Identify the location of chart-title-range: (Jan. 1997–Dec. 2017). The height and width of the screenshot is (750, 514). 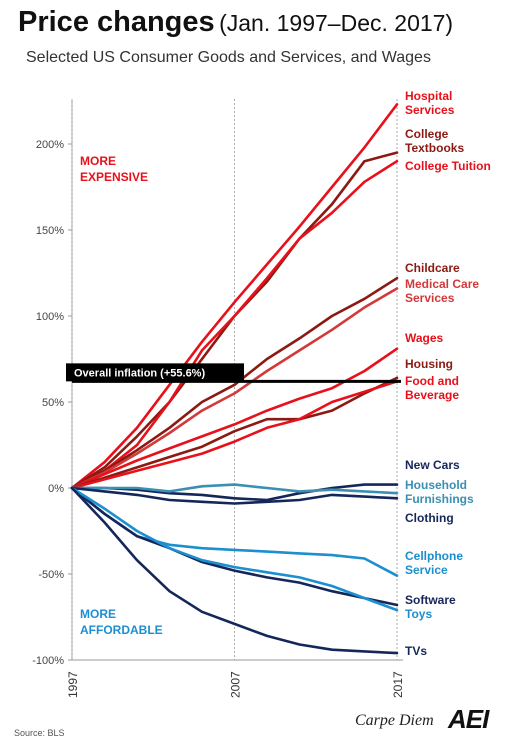
(336, 23).